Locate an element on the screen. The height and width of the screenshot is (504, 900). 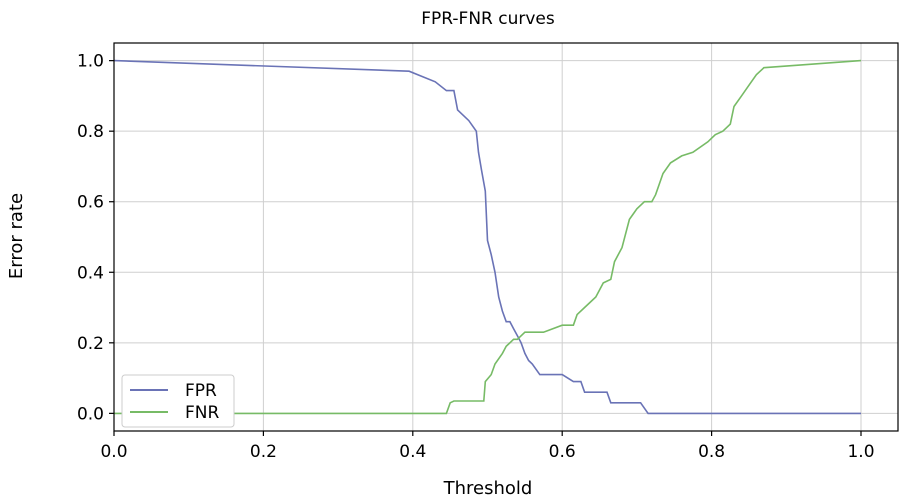
y-tick-label: 0.2 is located at coordinates (90, 344).